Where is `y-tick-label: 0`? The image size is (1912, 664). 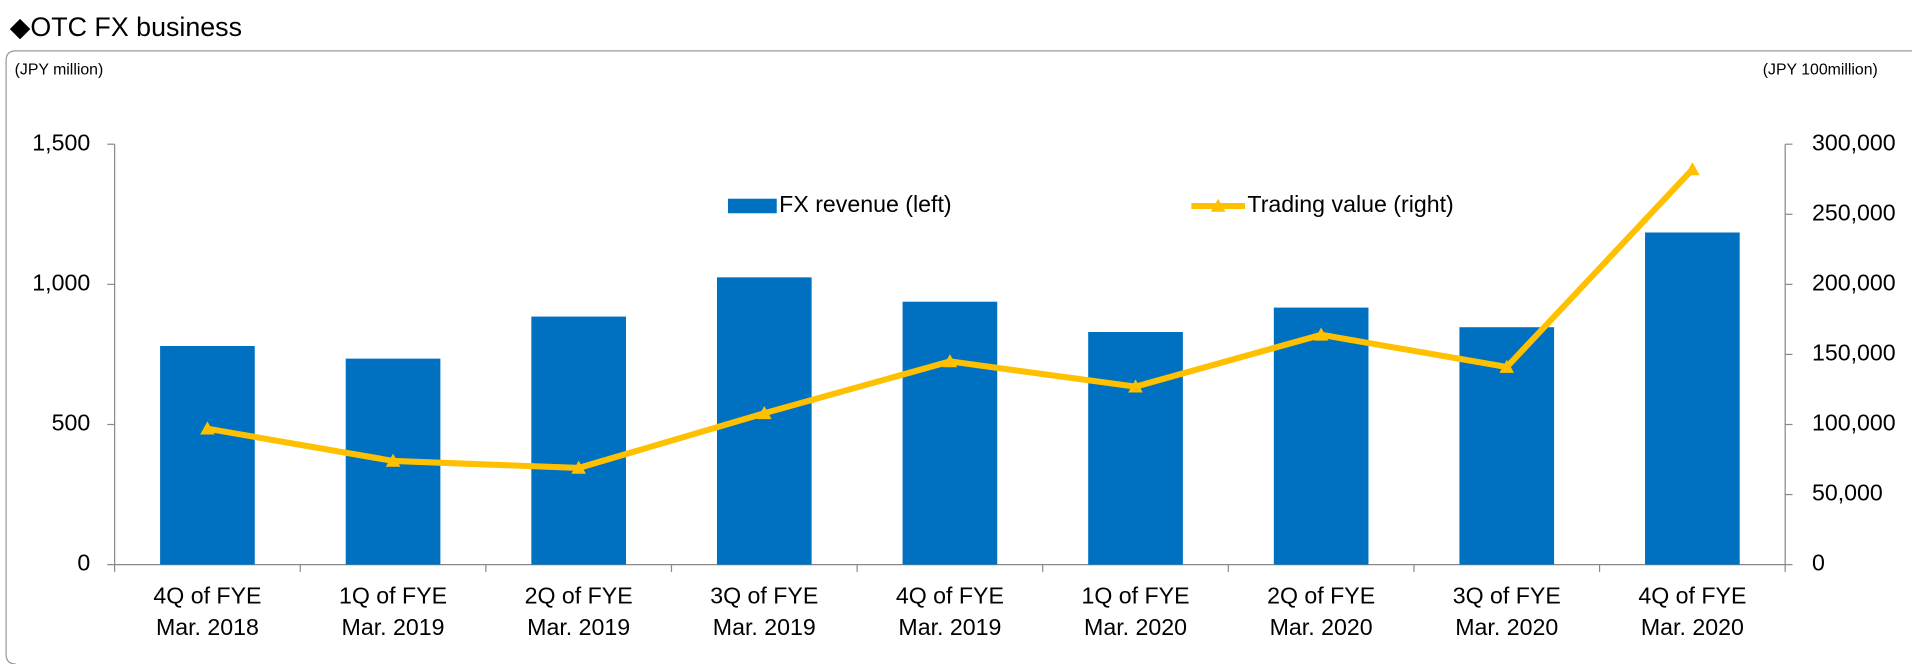 y-tick-label: 0 is located at coordinates (83, 563).